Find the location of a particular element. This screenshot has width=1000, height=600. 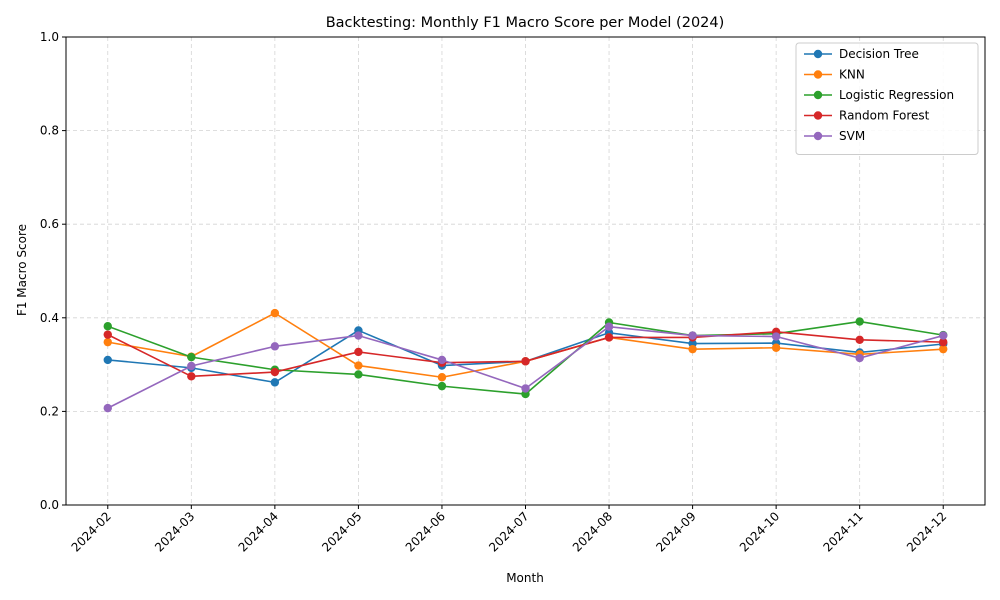

series-svm is located at coordinates (525, 367).